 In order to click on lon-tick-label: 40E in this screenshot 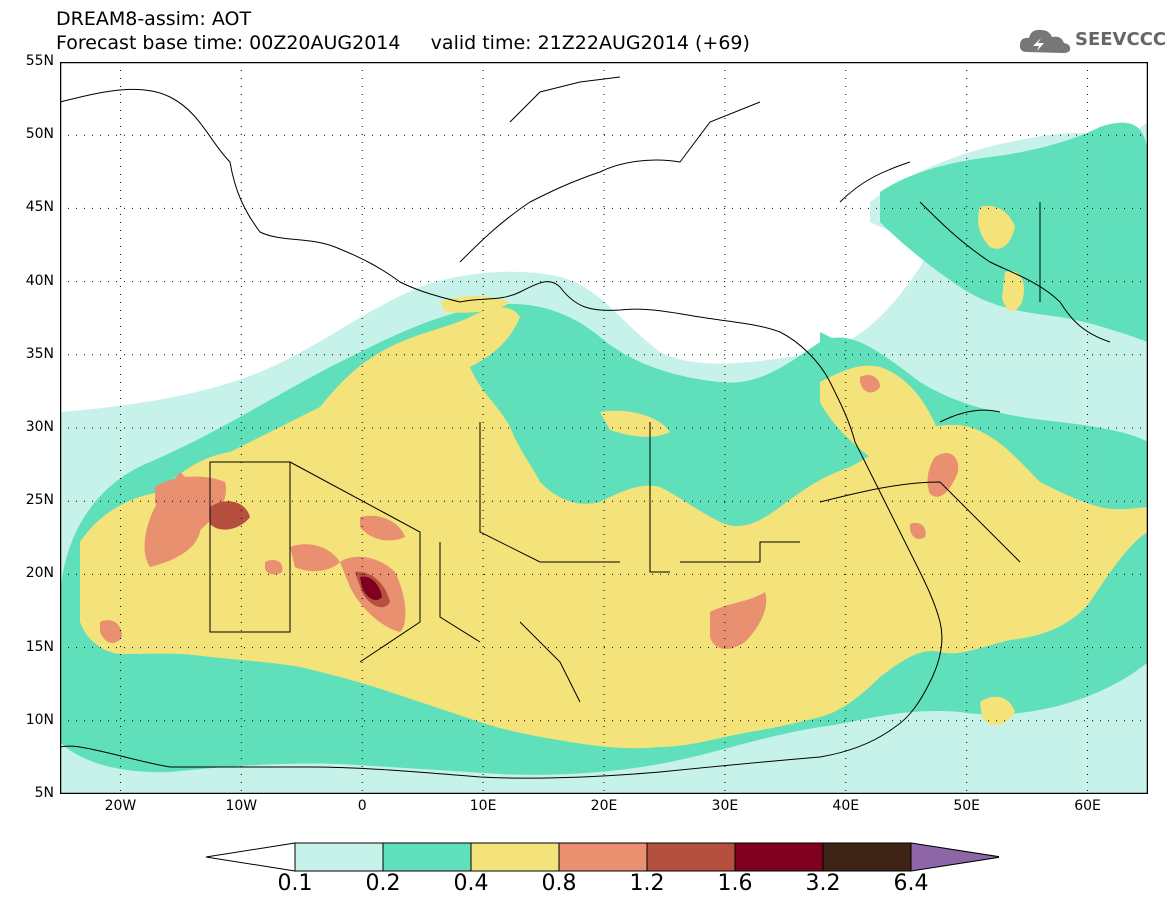, I will do `click(846, 806)`.